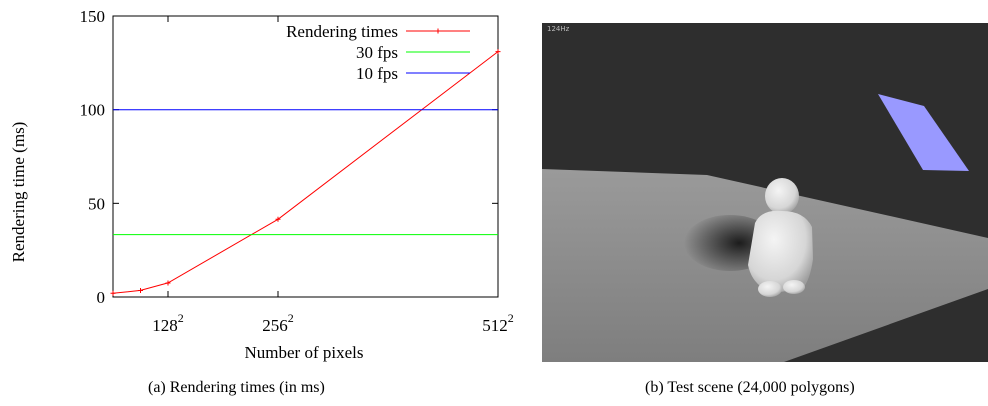  Describe the element at coordinates (101, 297) in the screenshot. I see `y-tick-label: 0` at that location.